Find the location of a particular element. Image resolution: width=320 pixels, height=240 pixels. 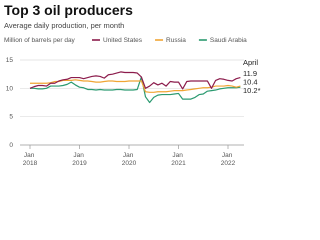

annotation: April is located at coordinates (250, 62).